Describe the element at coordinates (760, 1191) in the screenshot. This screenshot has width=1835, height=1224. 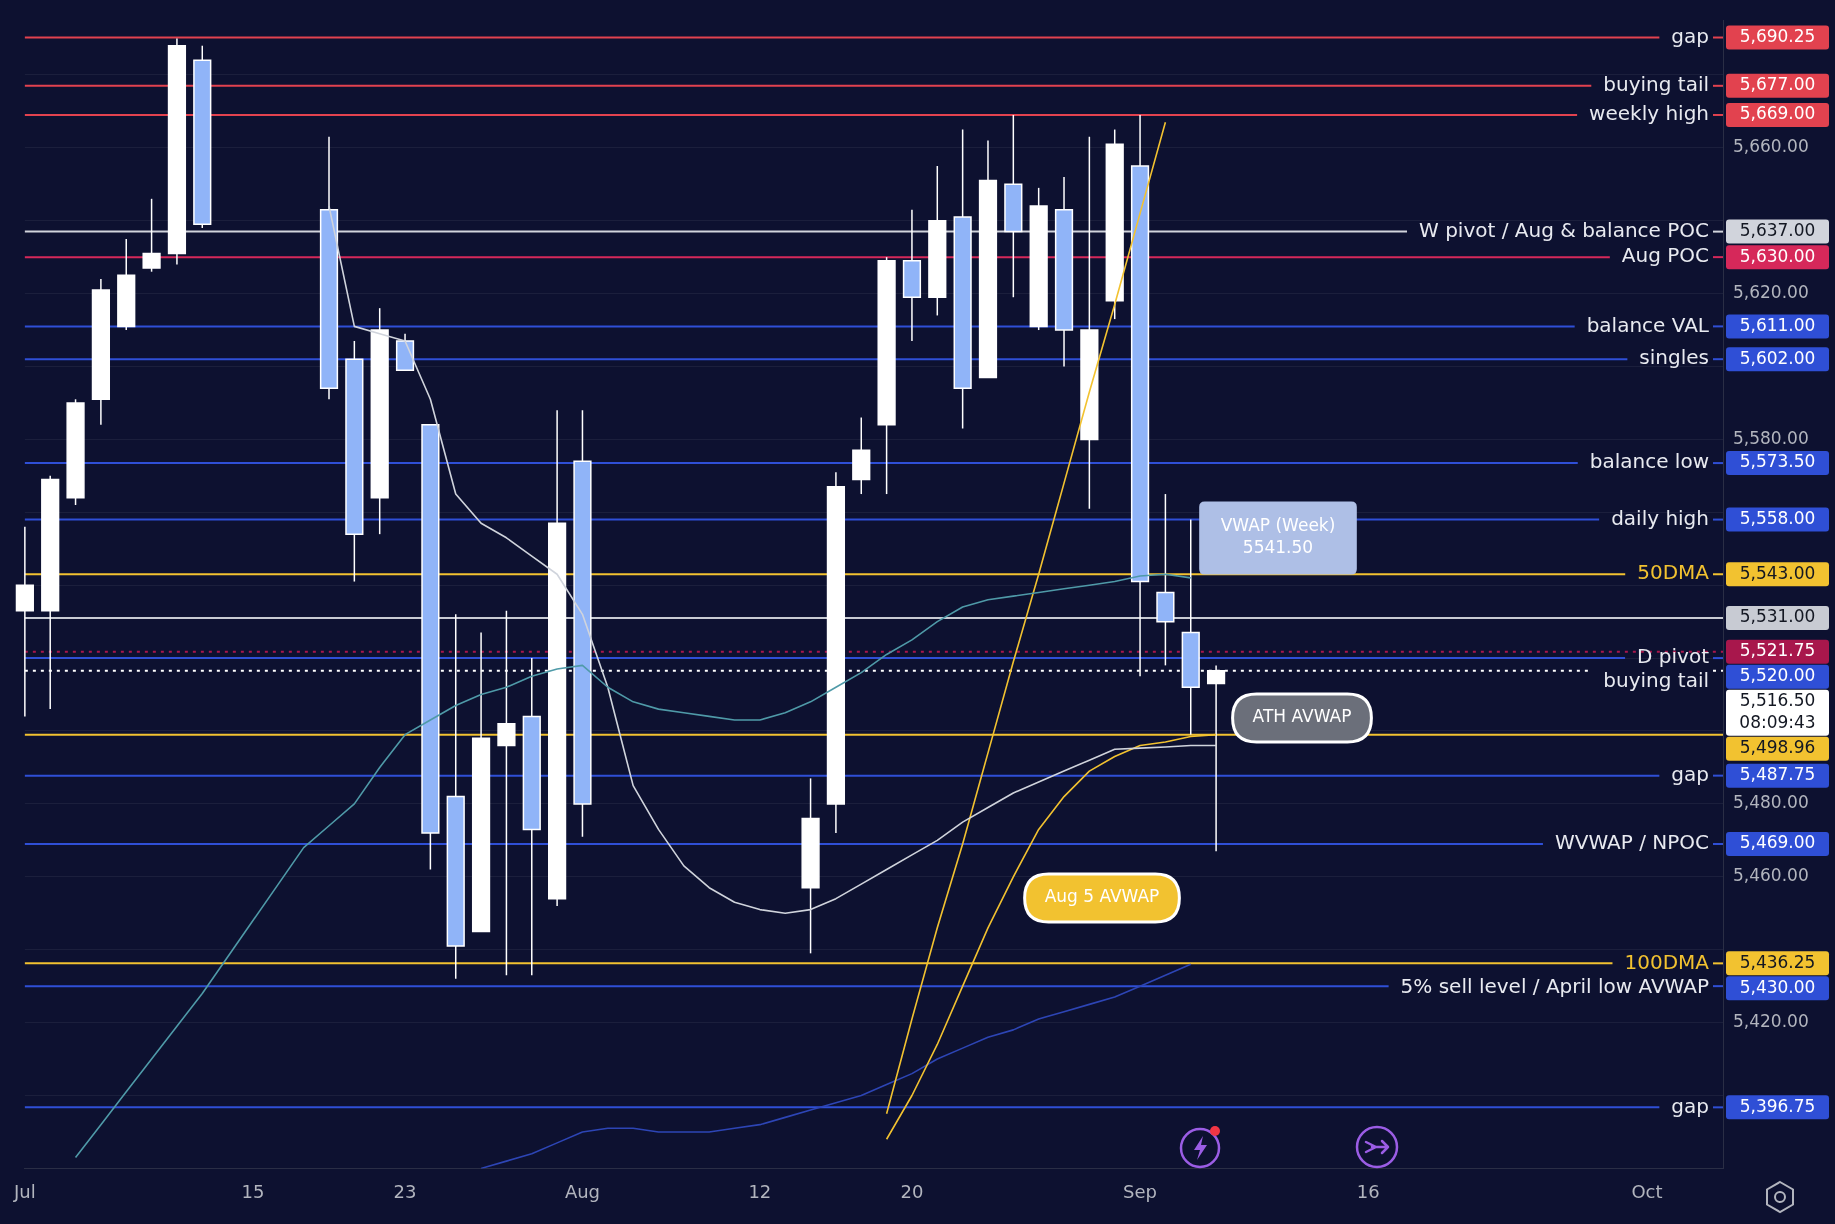
I see `x-tick-label: 12` at that location.